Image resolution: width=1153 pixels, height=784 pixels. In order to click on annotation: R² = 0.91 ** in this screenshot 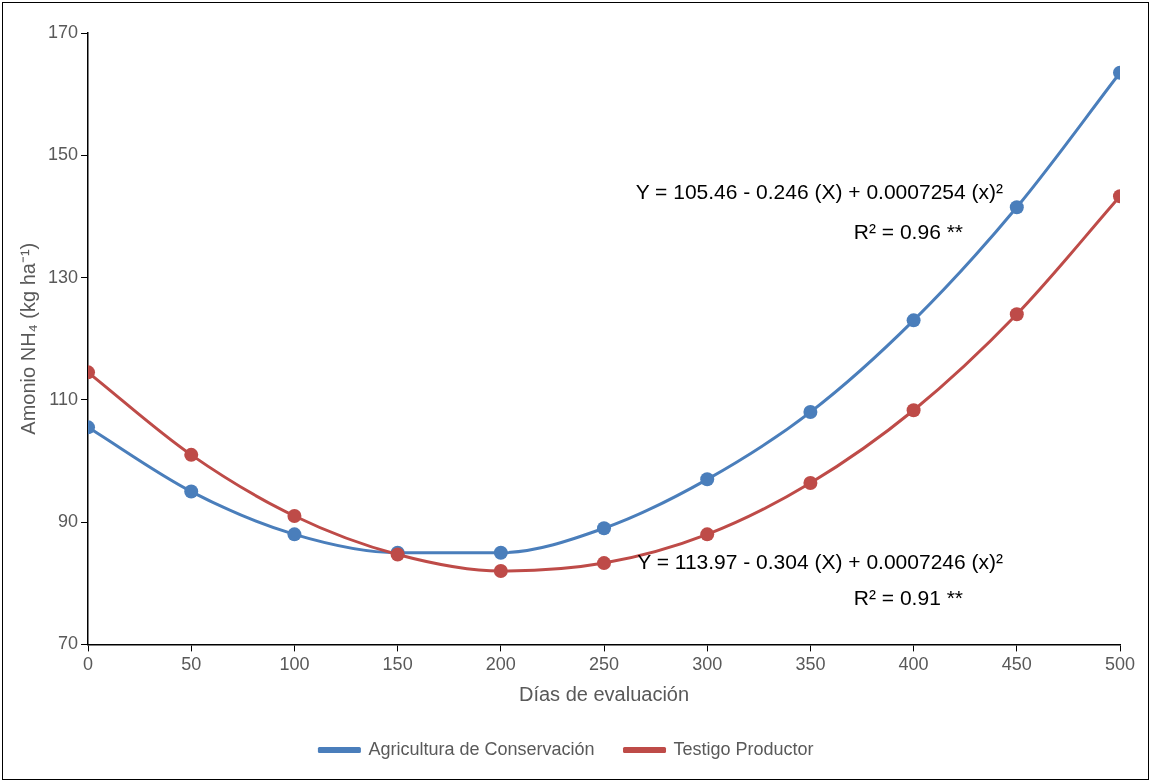, I will do `click(908, 597)`.